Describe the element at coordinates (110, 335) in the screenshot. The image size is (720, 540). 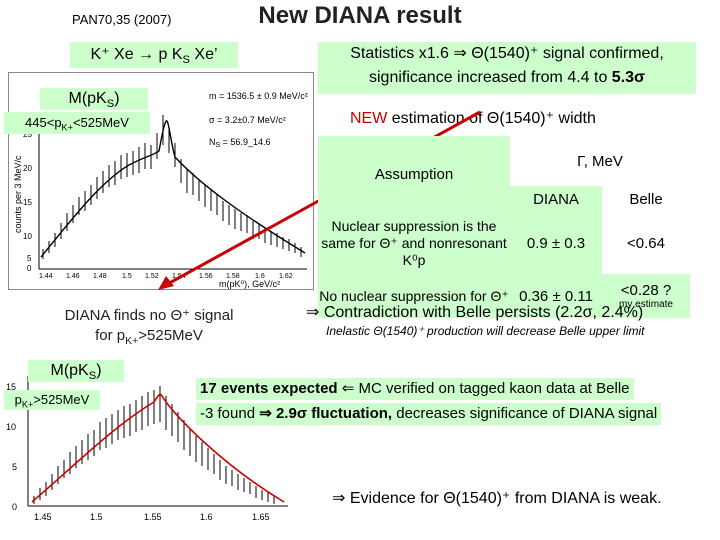
I see `finds-line2-prefix: for p` at that location.